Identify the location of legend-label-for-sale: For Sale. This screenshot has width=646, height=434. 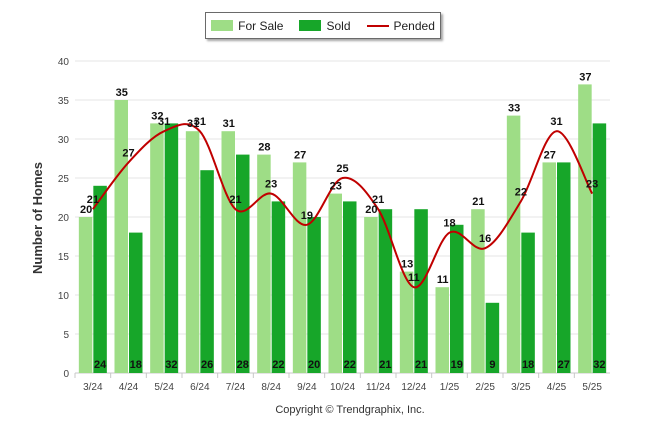
(261, 25).